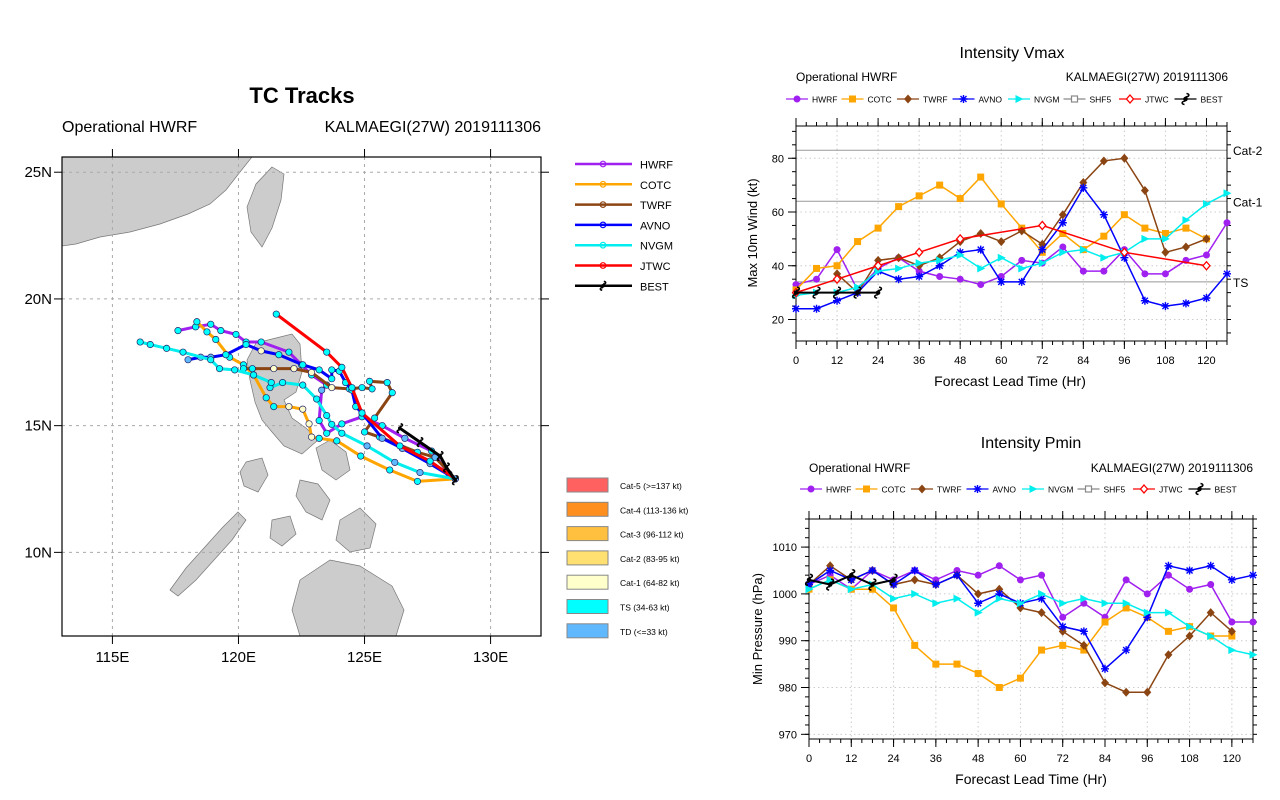 The height and width of the screenshot is (800, 1280). I want to click on legend-label: TWRF, so click(656, 206).